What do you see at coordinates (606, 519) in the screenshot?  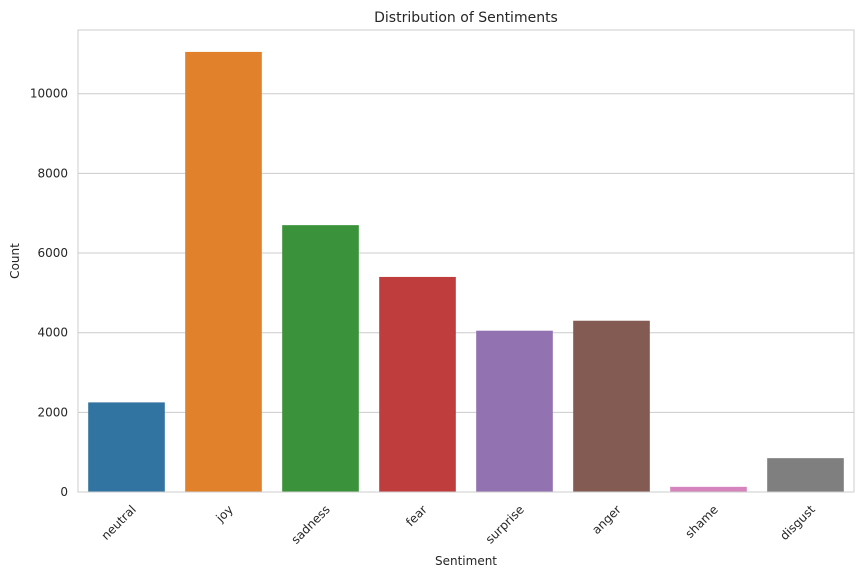 I see `x-tick-label-anger: anger` at bounding box center [606, 519].